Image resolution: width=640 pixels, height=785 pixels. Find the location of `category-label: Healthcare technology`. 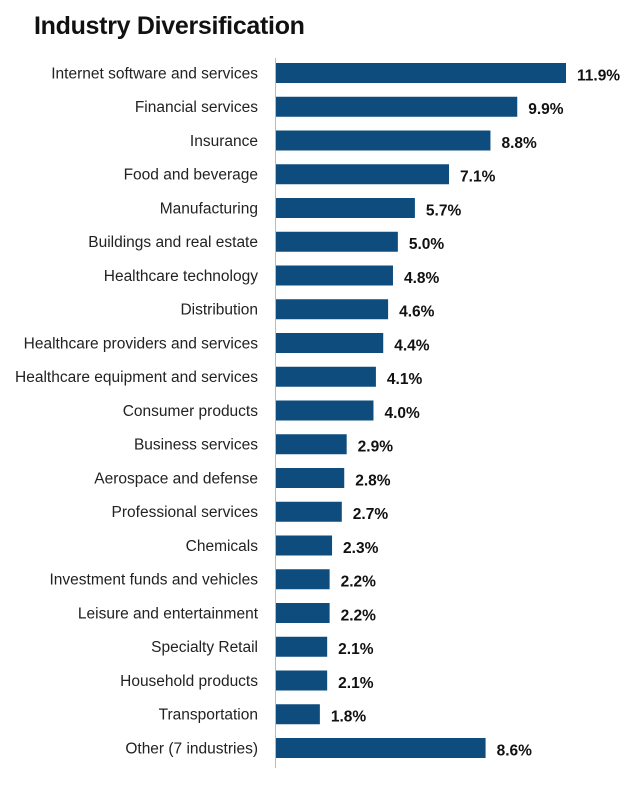

category-label: Healthcare technology is located at coordinates (181, 276).